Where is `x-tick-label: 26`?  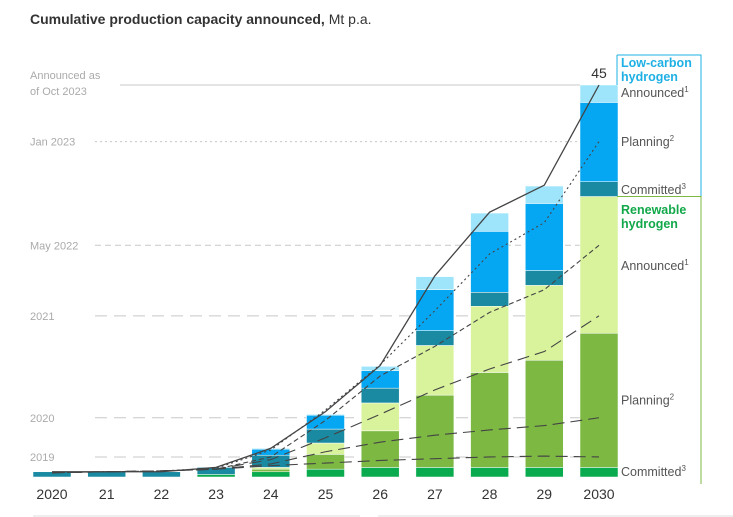
x-tick-label: 26 is located at coordinates (380, 494).